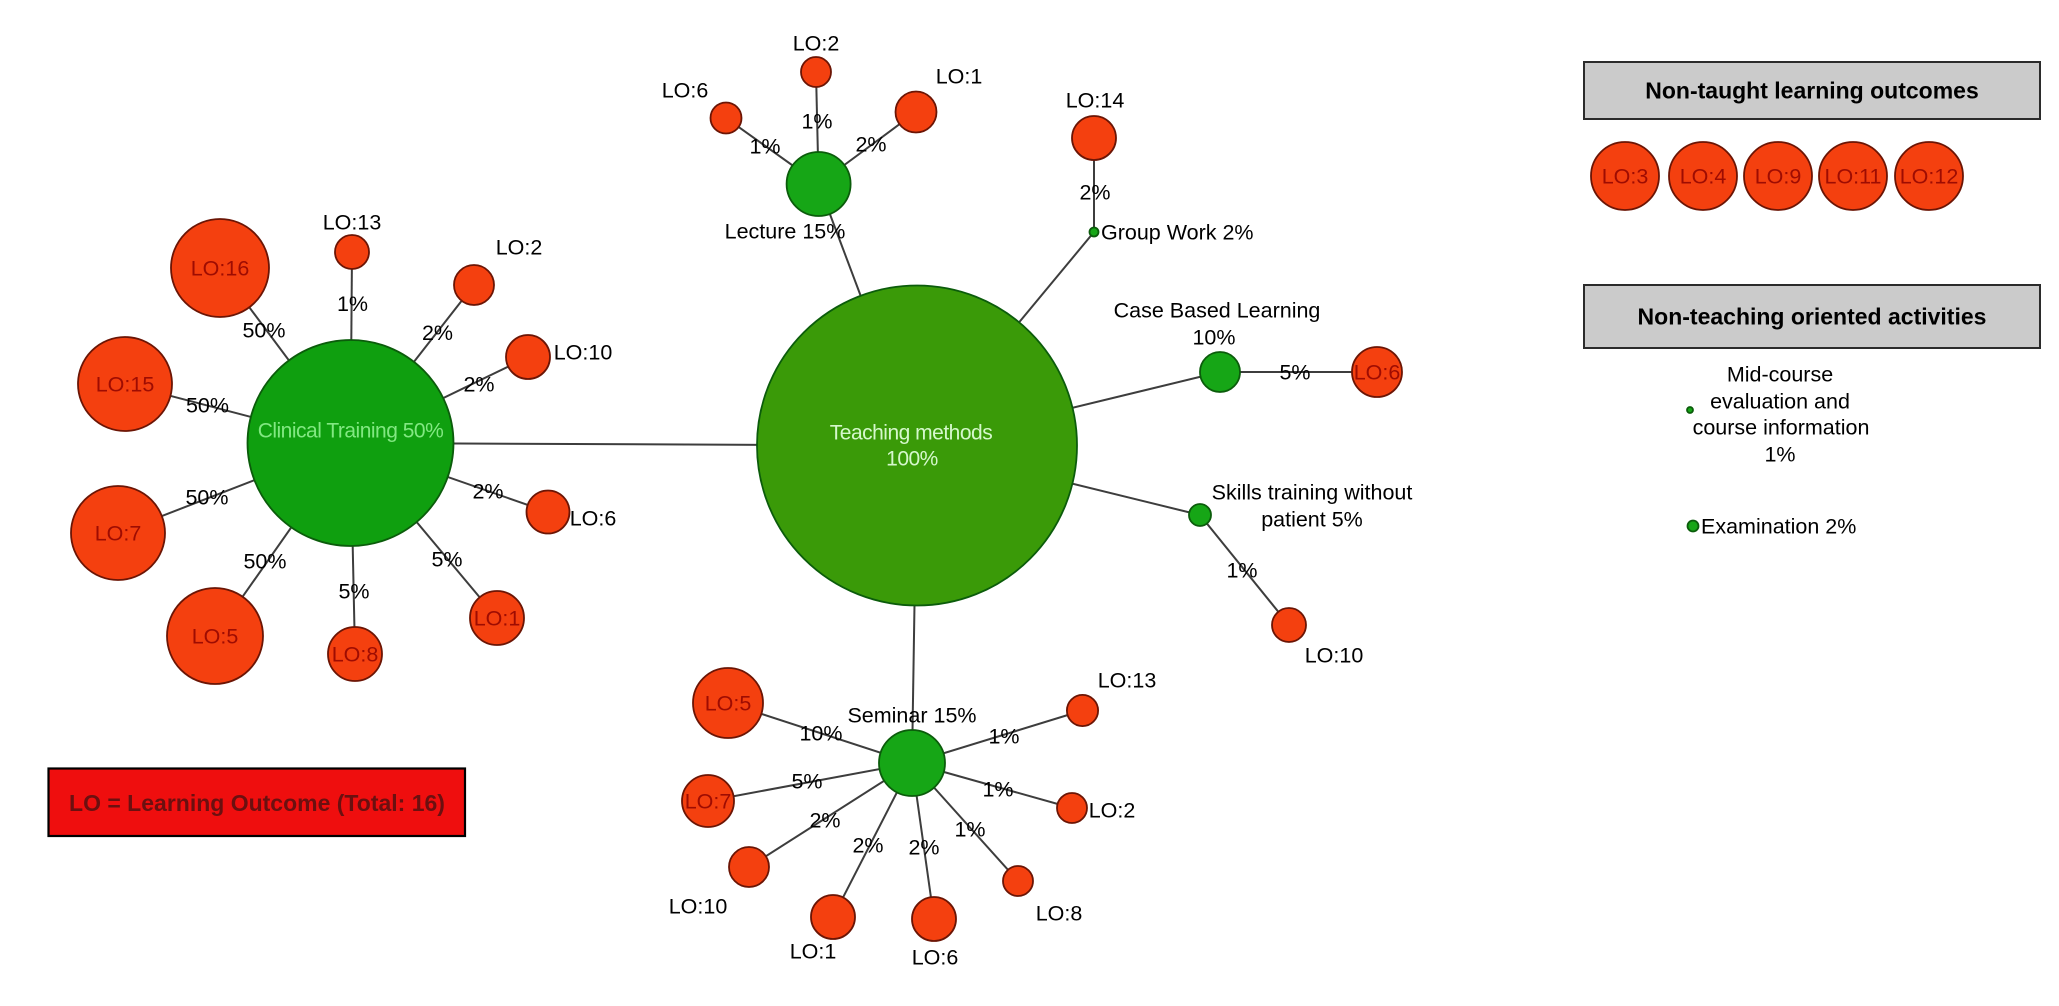  Describe the element at coordinates (911, 716) in the screenshot. I see `svg-text: Seminar 15%` at that location.